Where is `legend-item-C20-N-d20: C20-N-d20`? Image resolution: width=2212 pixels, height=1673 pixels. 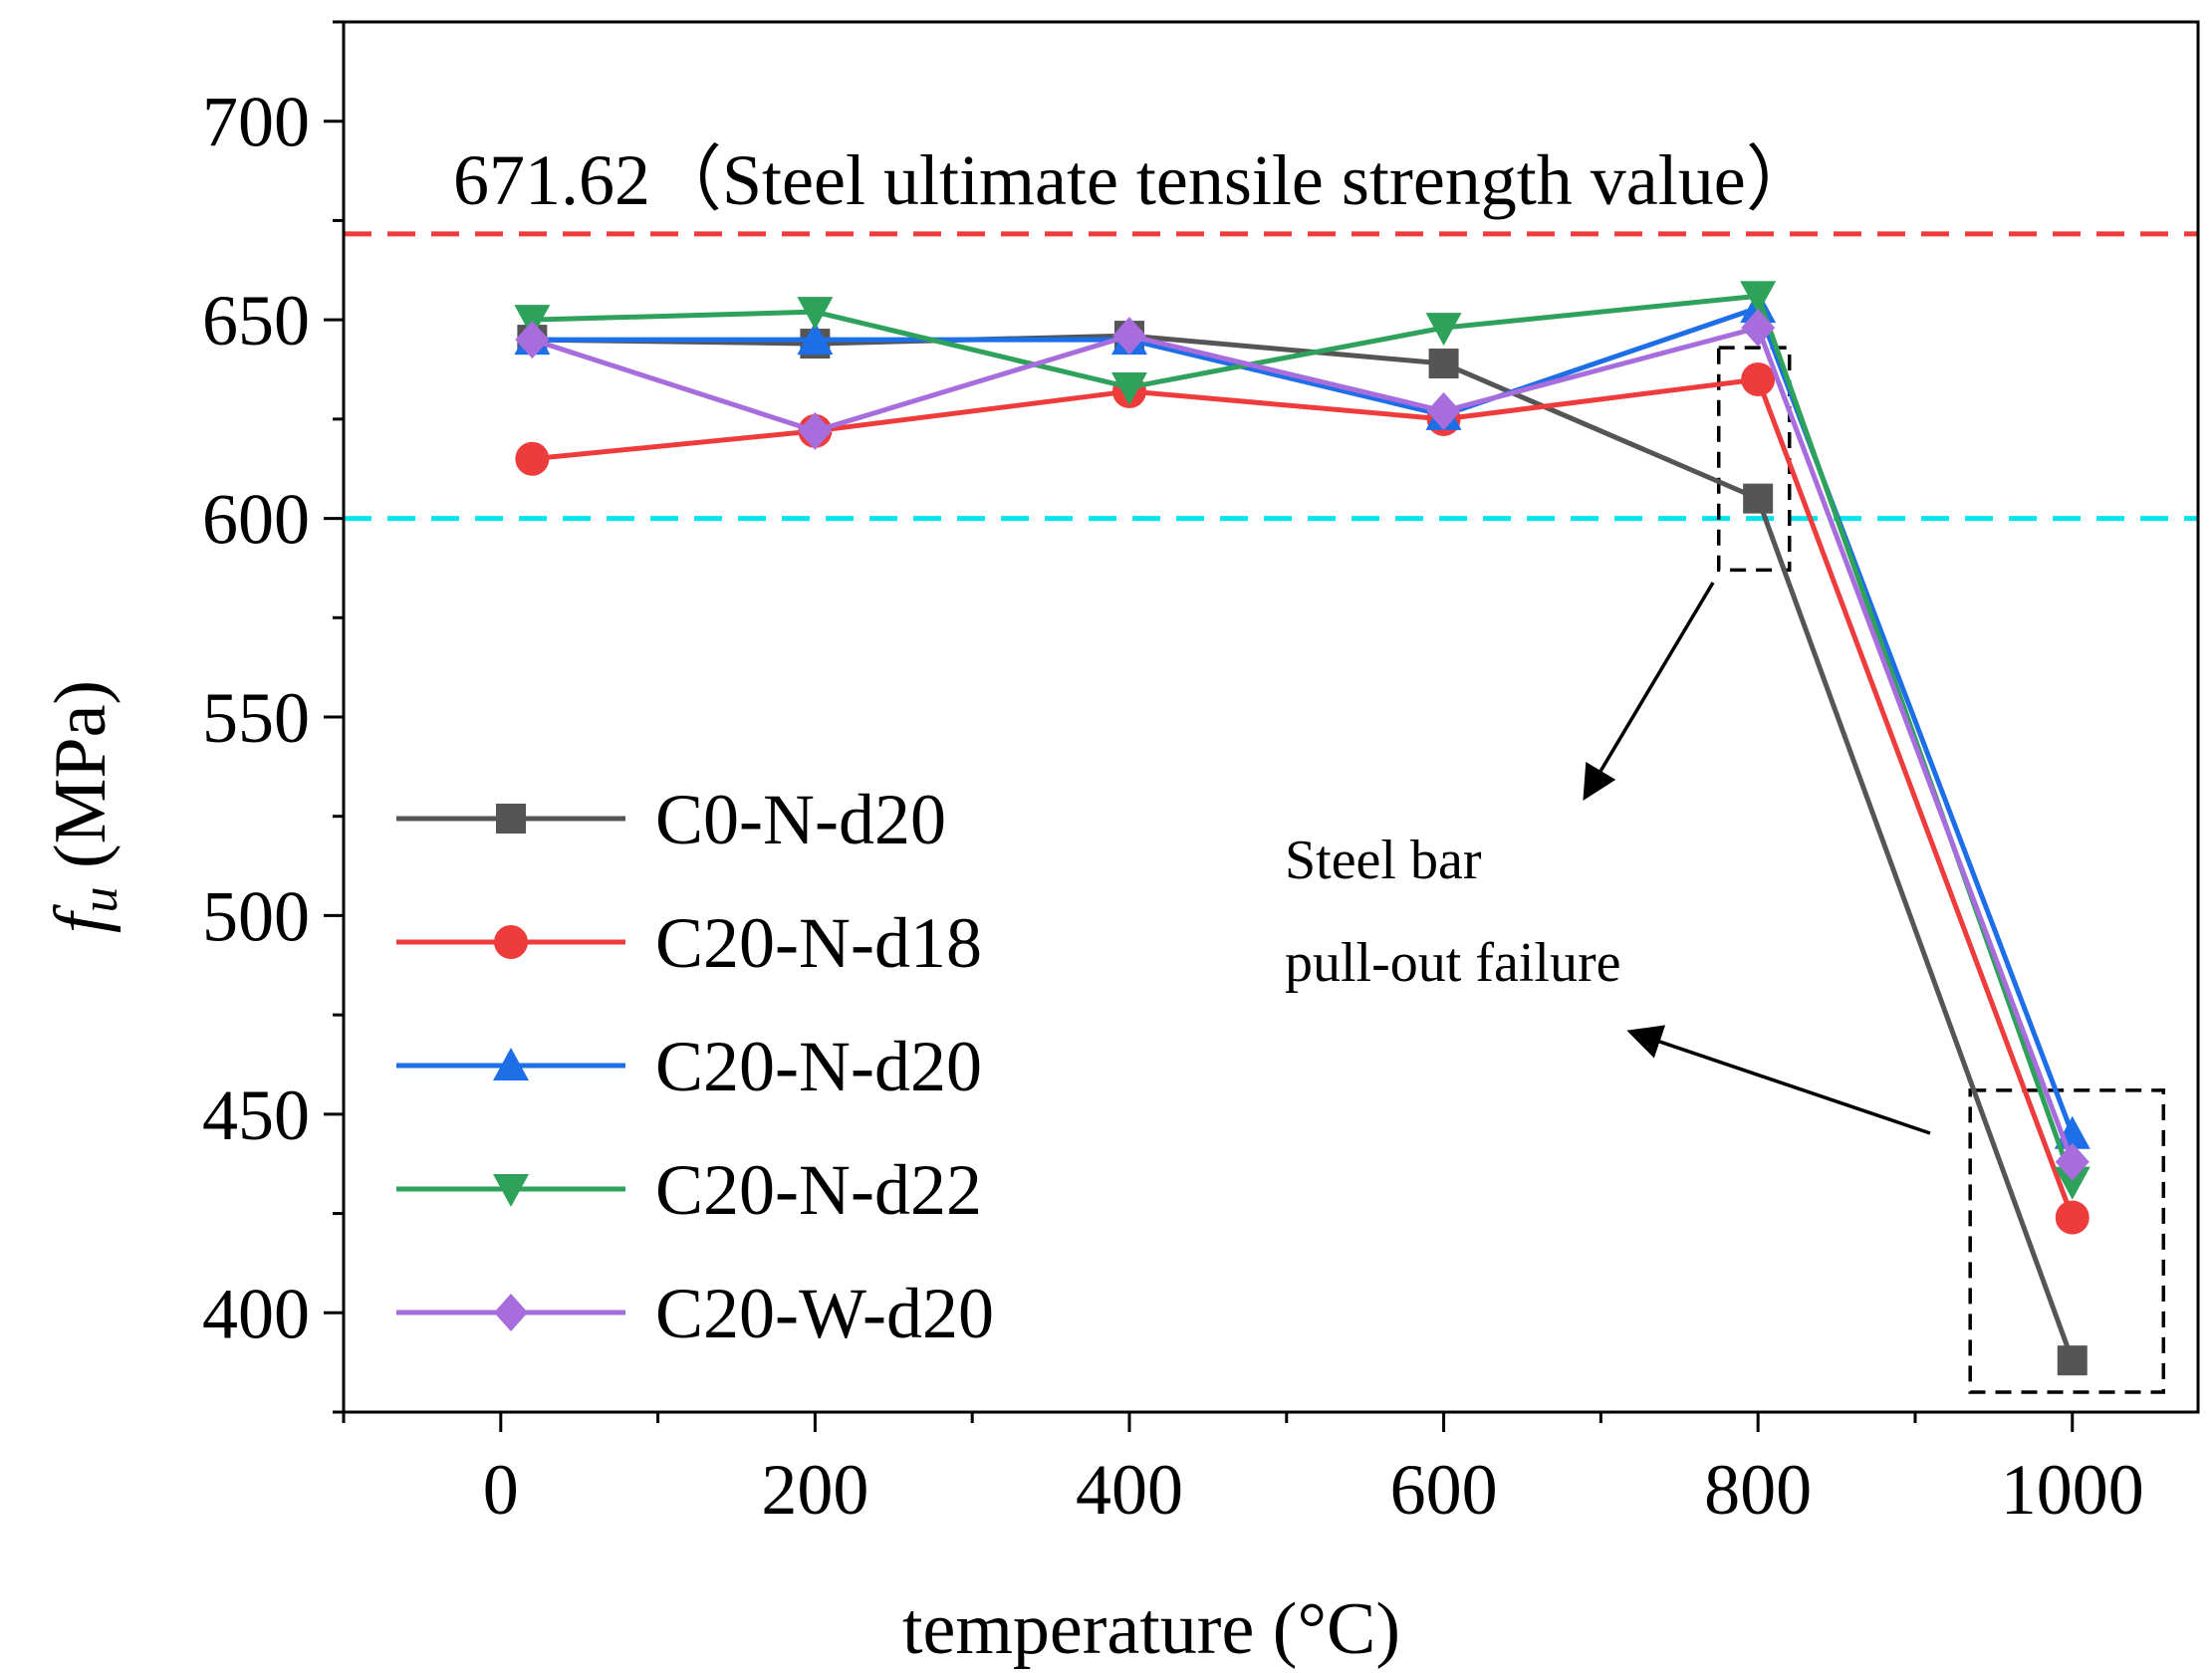 legend-item-C20-N-d20: C20-N-d20 is located at coordinates (689, 1066).